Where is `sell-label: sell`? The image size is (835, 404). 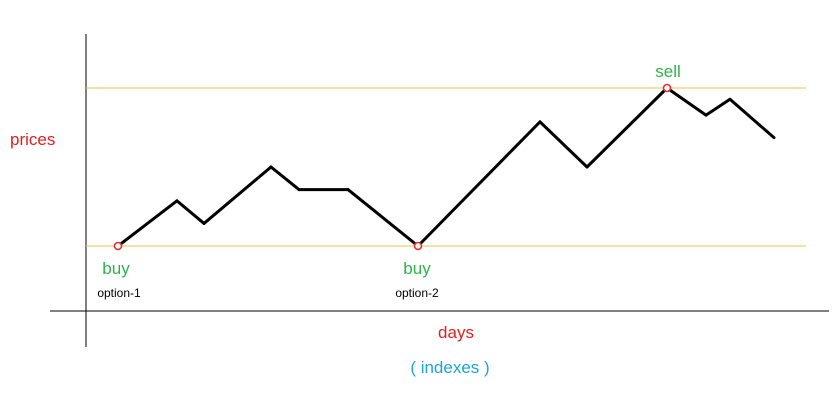 sell-label: sell is located at coordinates (668, 71).